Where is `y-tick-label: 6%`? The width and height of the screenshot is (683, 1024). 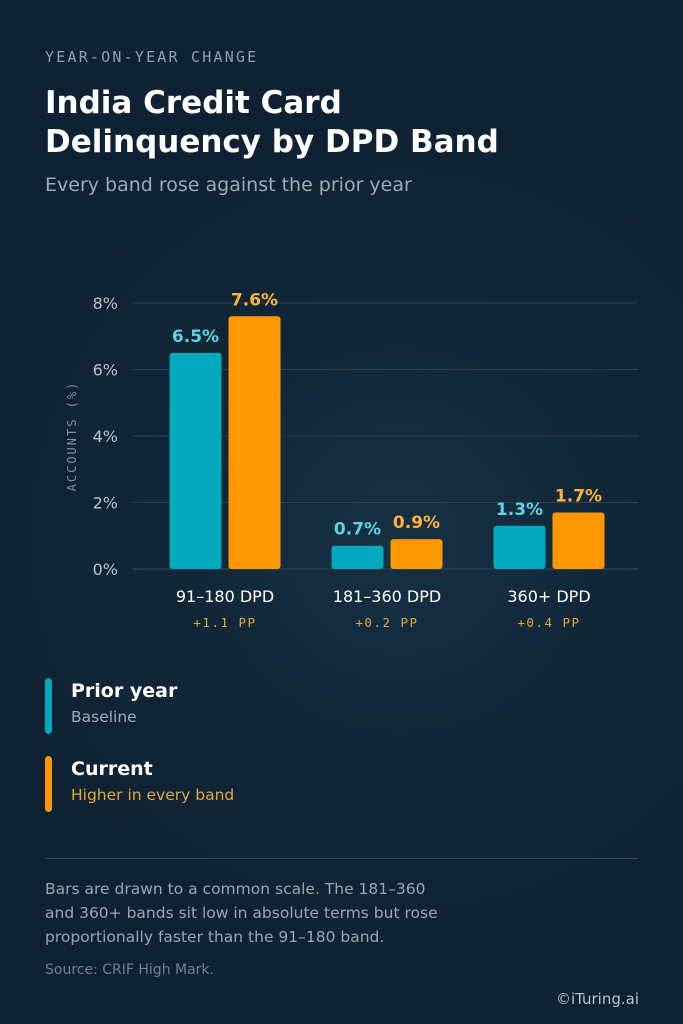
y-tick-label: 6% is located at coordinates (105, 370).